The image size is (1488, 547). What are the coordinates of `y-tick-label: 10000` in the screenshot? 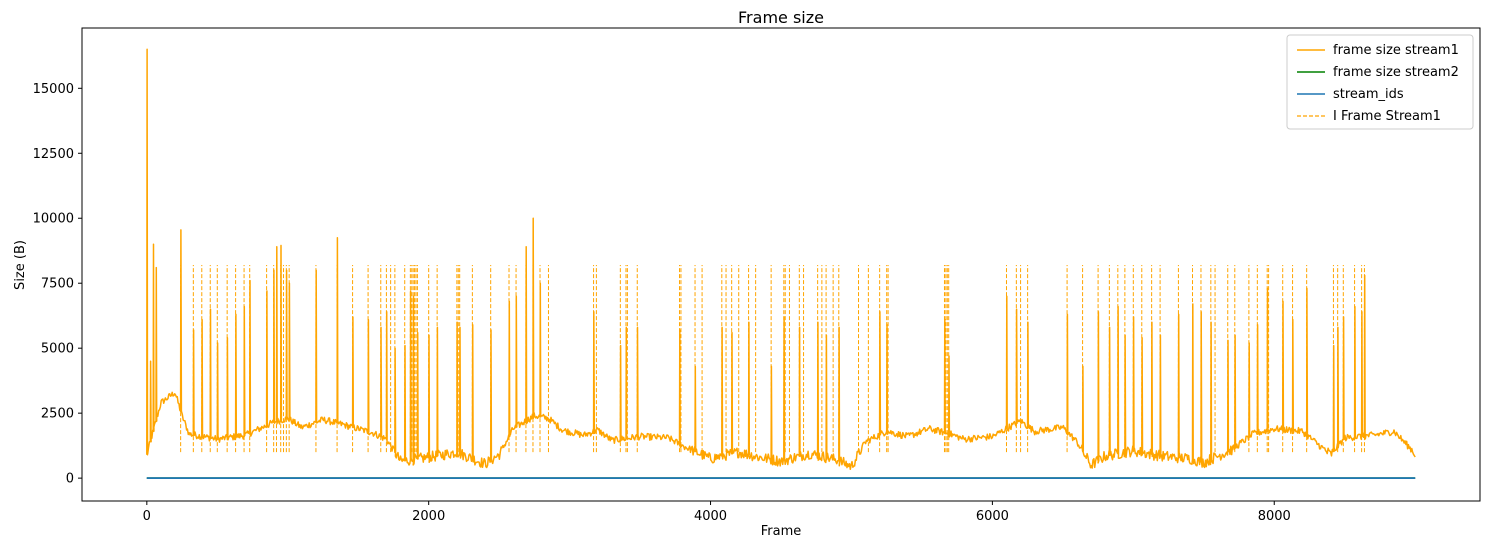 It's located at (53, 219).